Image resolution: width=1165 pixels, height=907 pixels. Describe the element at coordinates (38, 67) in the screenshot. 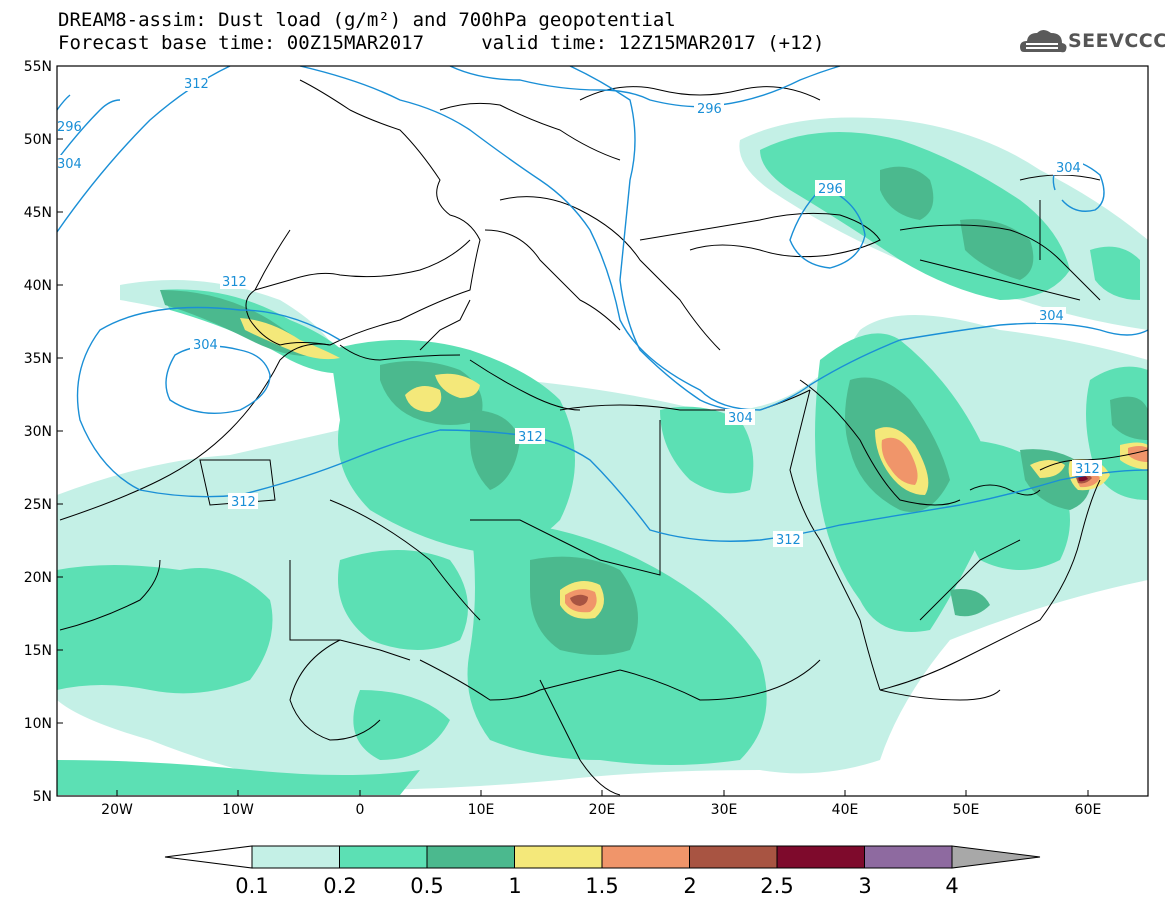

I see `lat-label: 55N` at that location.